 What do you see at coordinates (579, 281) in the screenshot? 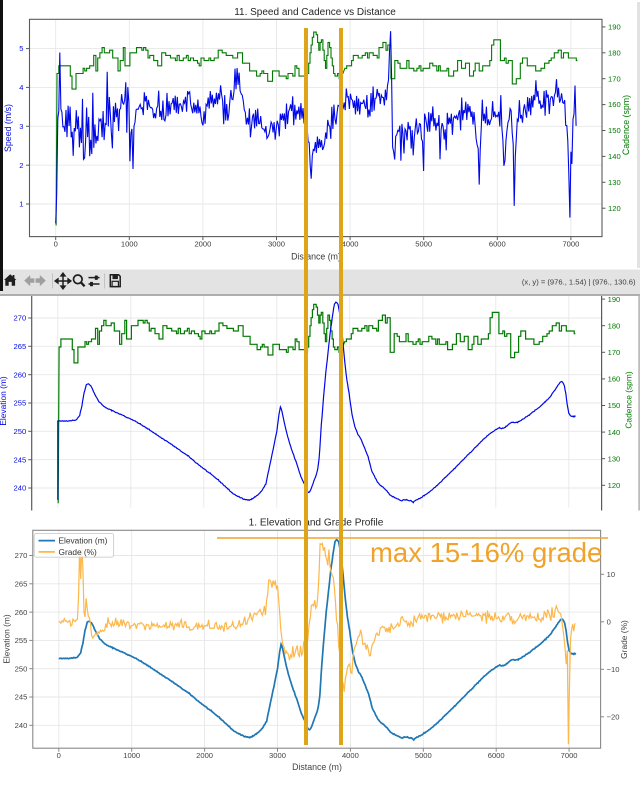
I see `svg-text:(x, y) = (976., 1.54) | (976.,: (x, y) = (976., 1.54) | (976., 130.6)` at bounding box center [579, 281].